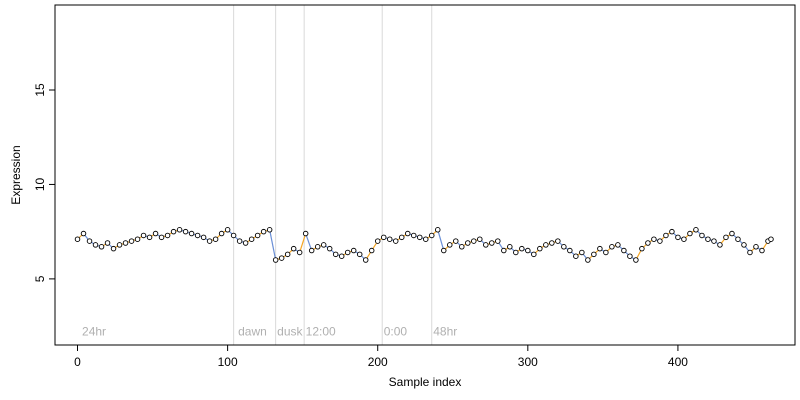 This screenshot has height=400, width=800. What do you see at coordinates (269, 332) in the screenshot?
I see `event-annotations: 24hr dawn dusk 12:00 0:00 48hr` at bounding box center [269, 332].